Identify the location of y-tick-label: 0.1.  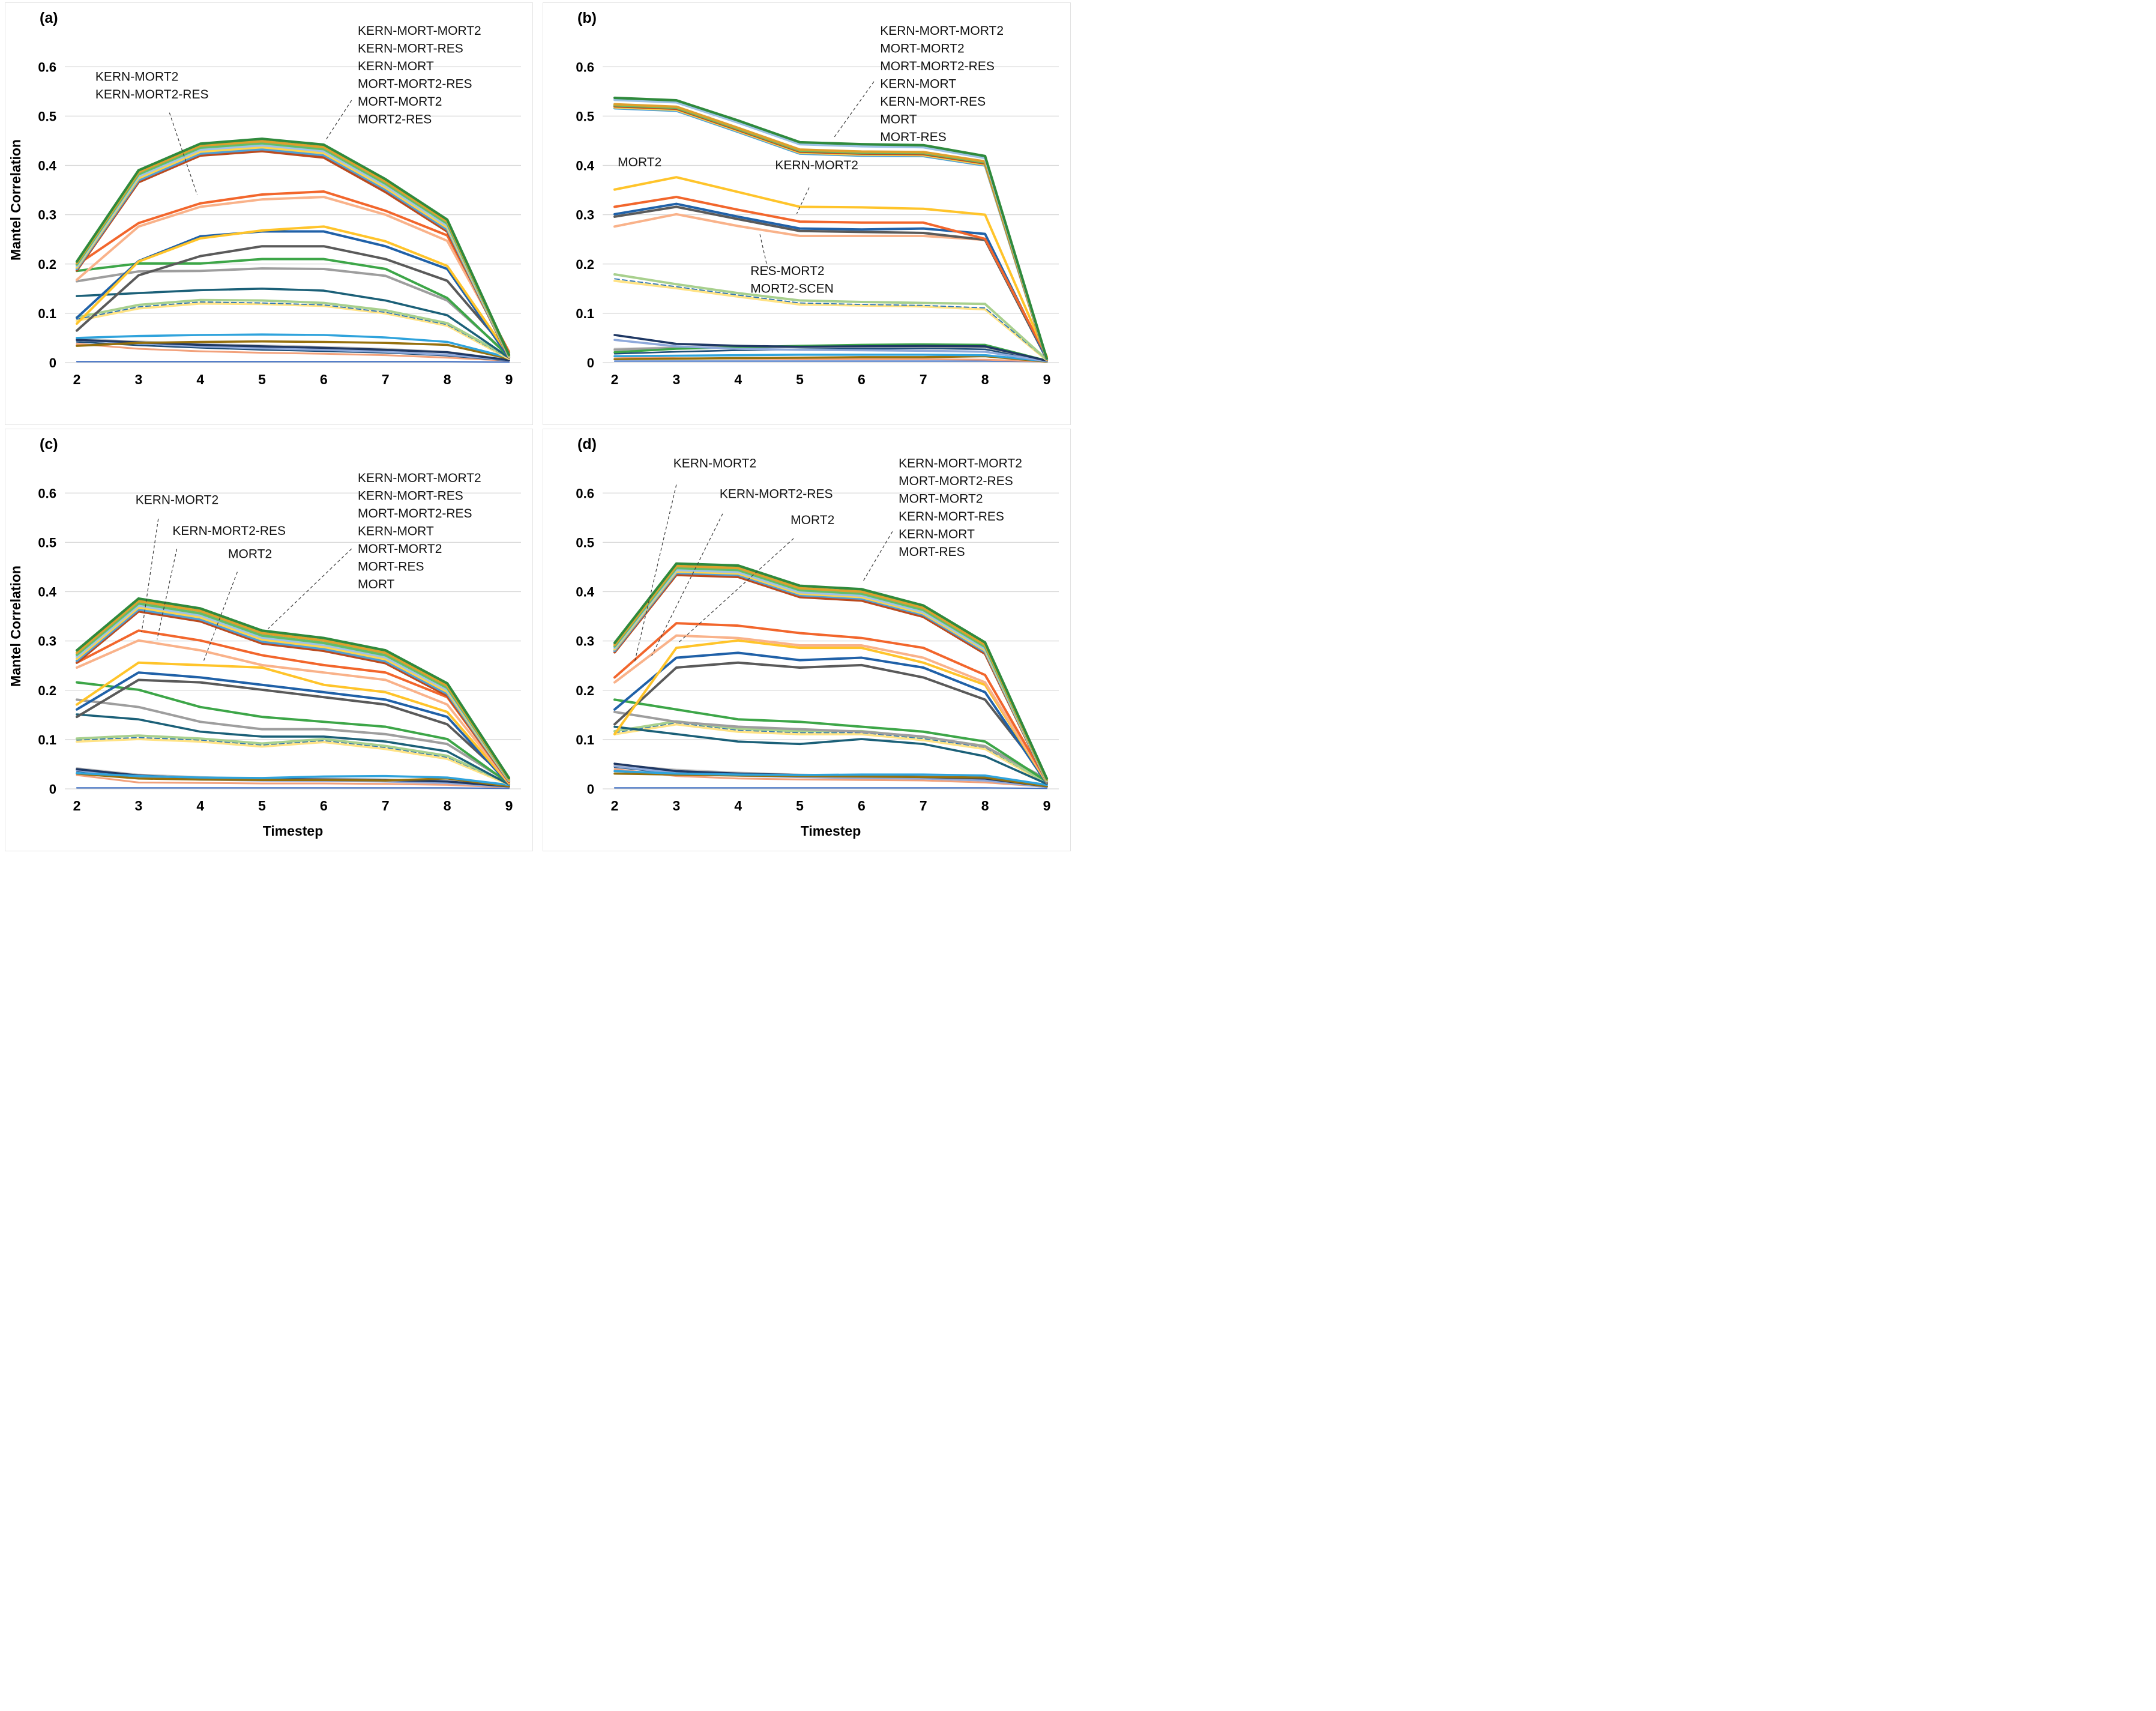
(47, 739).